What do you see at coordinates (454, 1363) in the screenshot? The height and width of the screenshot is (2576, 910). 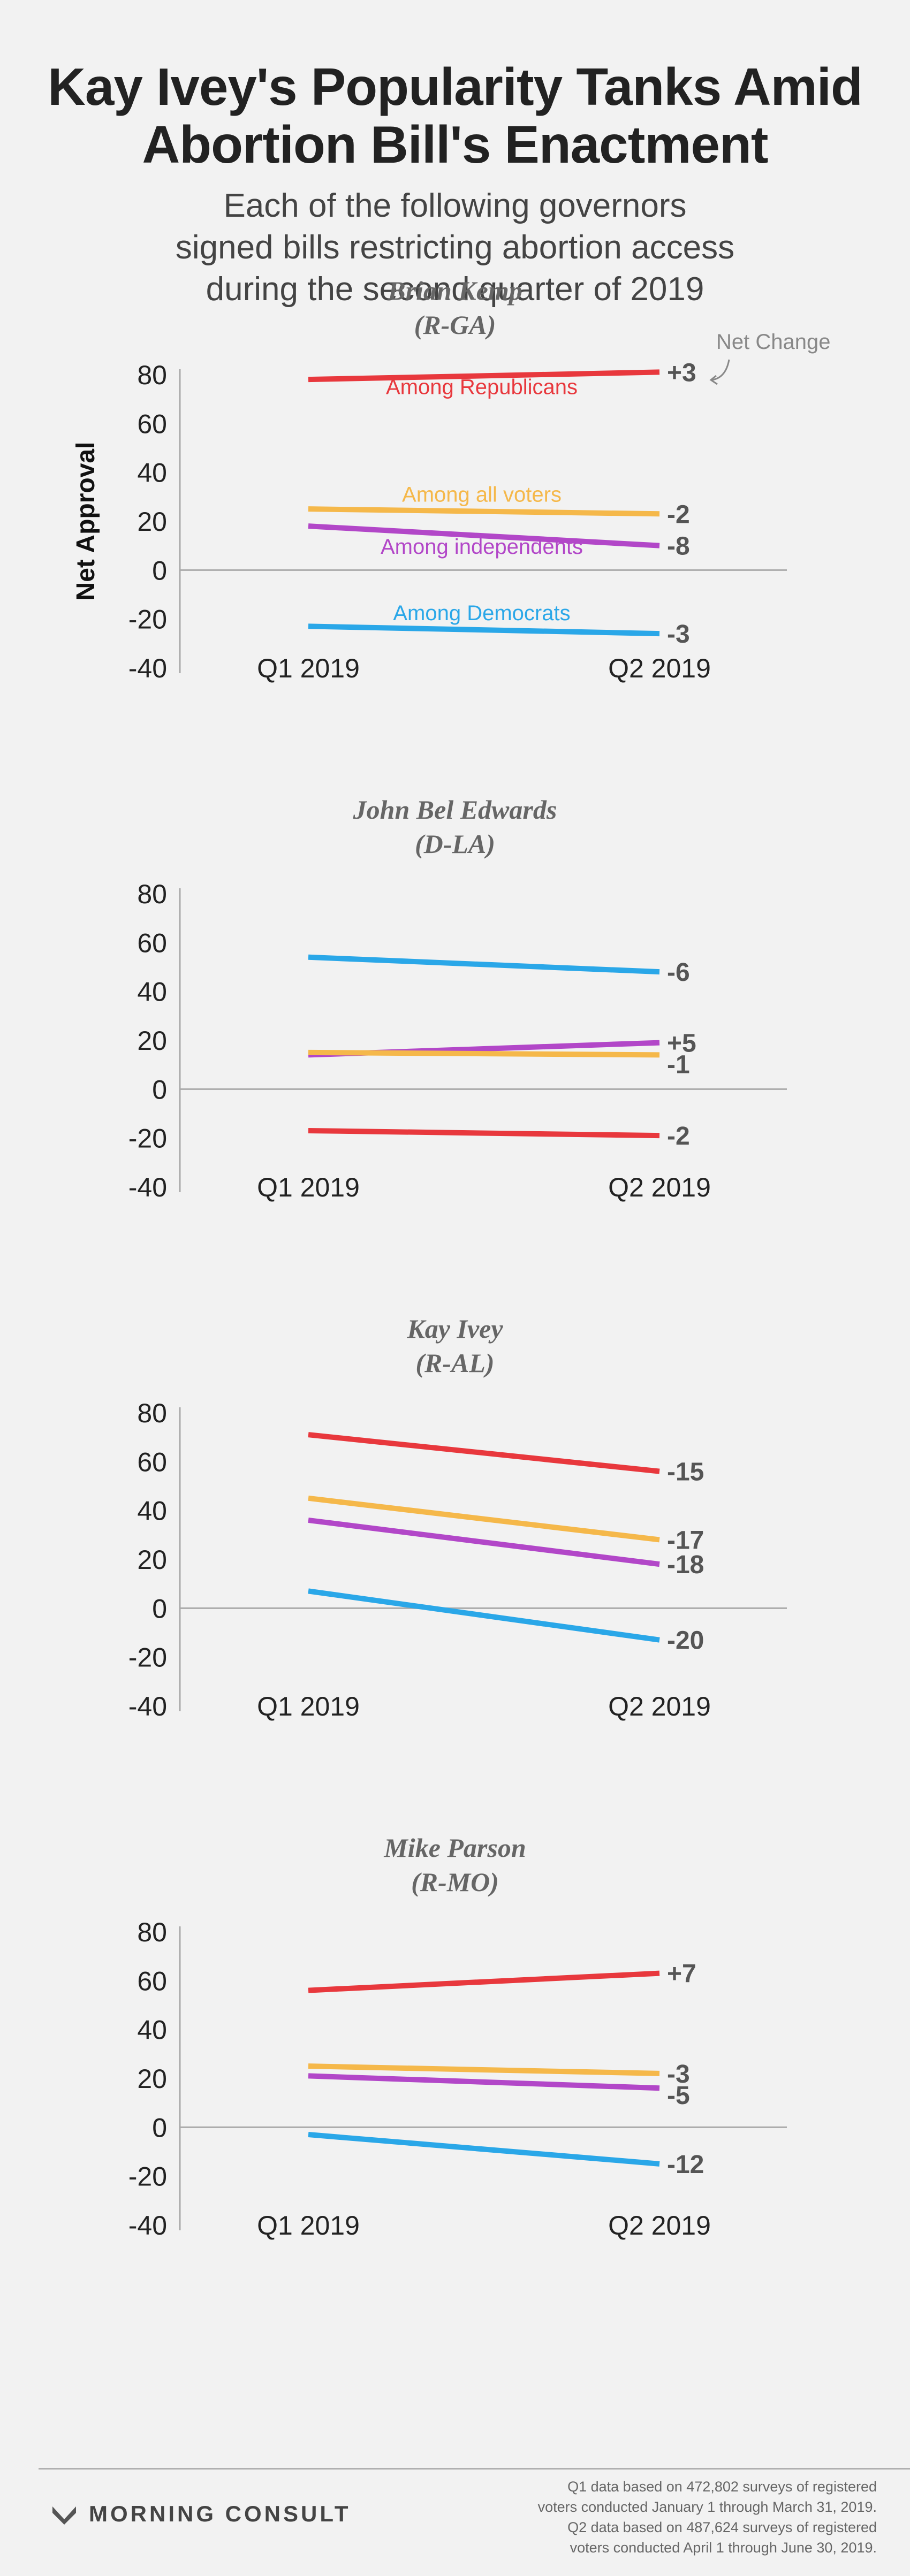 I see `chart-subtitle: (R-AL)` at bounding box center [454, 1363].